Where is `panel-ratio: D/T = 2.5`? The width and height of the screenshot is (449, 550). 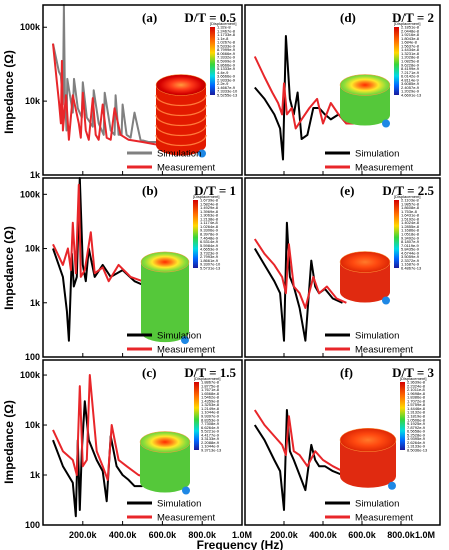 panel-ratio: D/T = 2.5 is located at coordinates (408, 190).